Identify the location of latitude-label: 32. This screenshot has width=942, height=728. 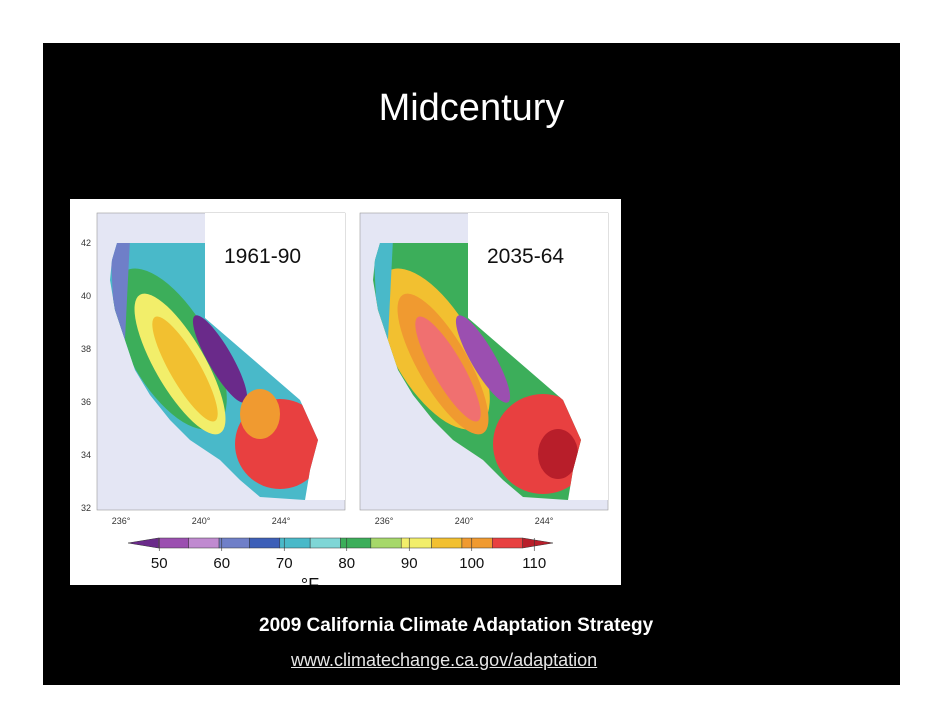
(86, 508).